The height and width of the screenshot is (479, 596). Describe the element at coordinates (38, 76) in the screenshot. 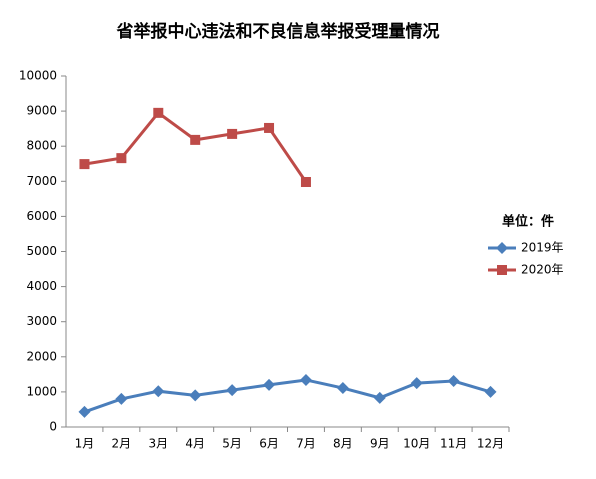

I see `y-tick-label: 10000` at that location.